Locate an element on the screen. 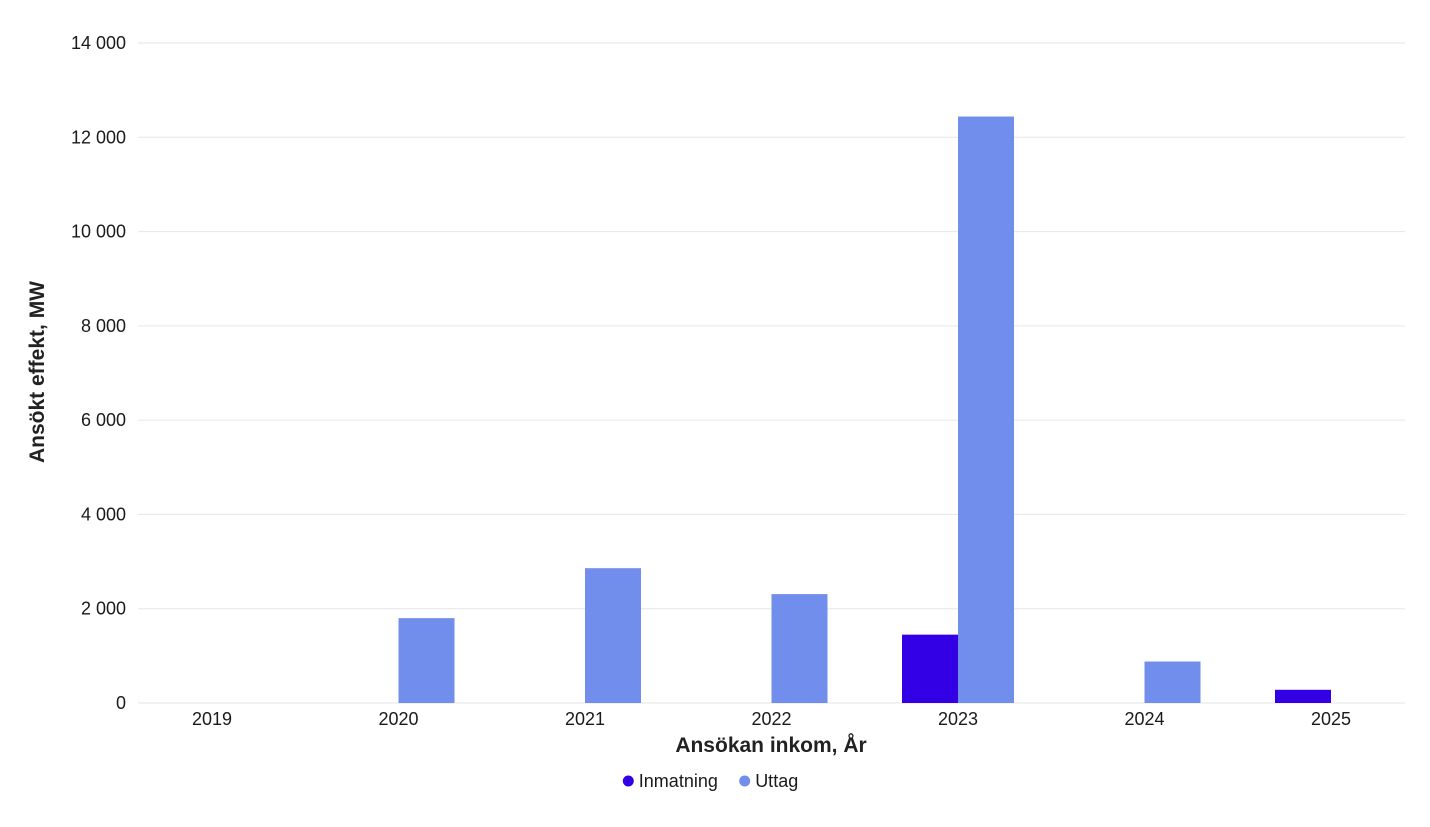 The image size is (1430, 827). x-tick-label: 2025 is located at coordinates (1331, 719).